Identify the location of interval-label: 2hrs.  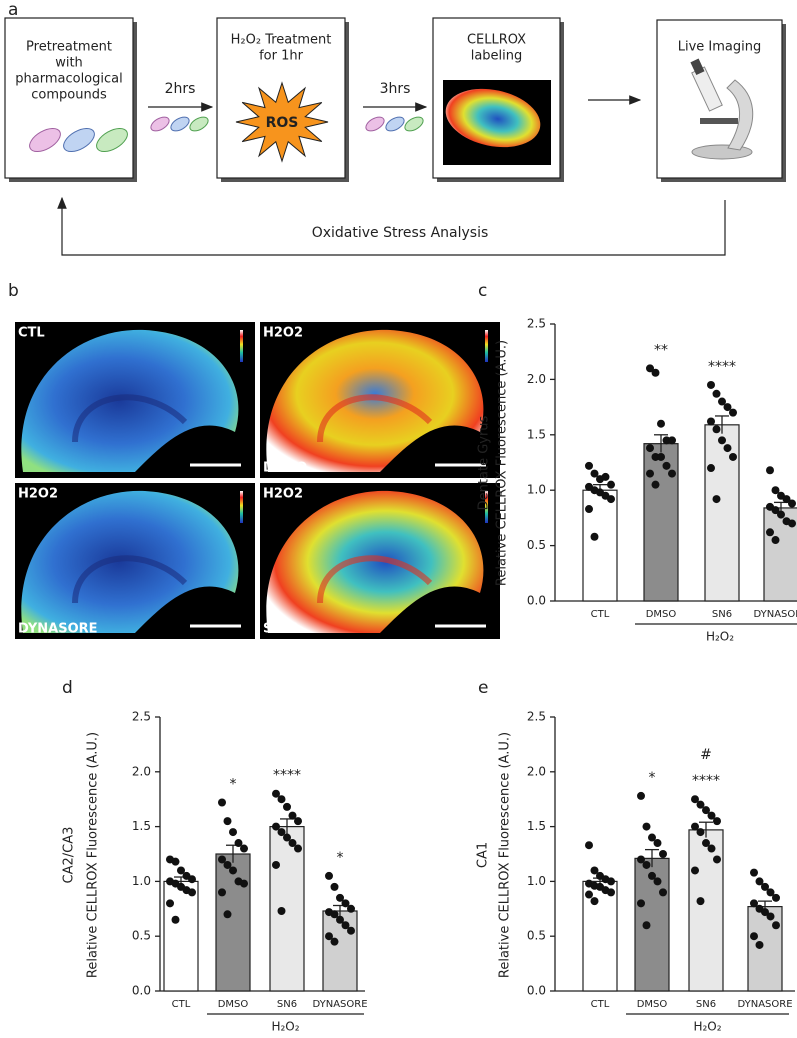
(180, 89).